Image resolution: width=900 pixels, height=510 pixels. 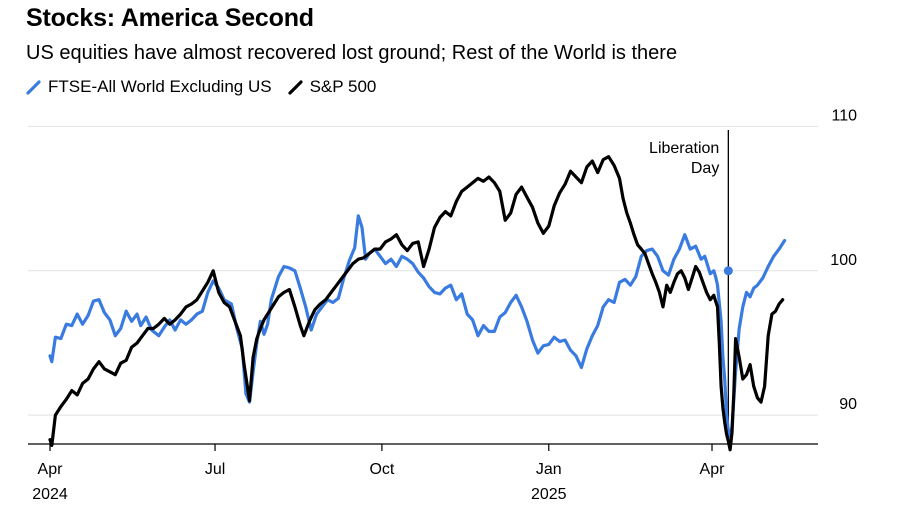 What do you see at coordinates (50, 494) in the screenshot?
I see `x-tick-year-2024: 2024` at bounding box center [50, 494].